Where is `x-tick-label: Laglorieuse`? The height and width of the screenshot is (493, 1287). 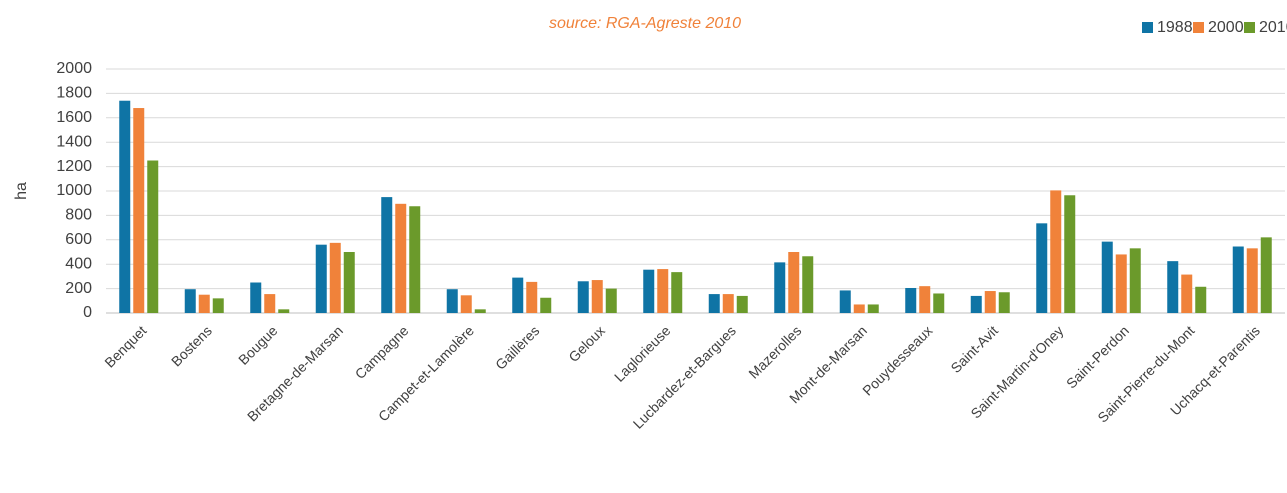
x-tick-label: Laglorieuse is located at coordinates (642, 353).